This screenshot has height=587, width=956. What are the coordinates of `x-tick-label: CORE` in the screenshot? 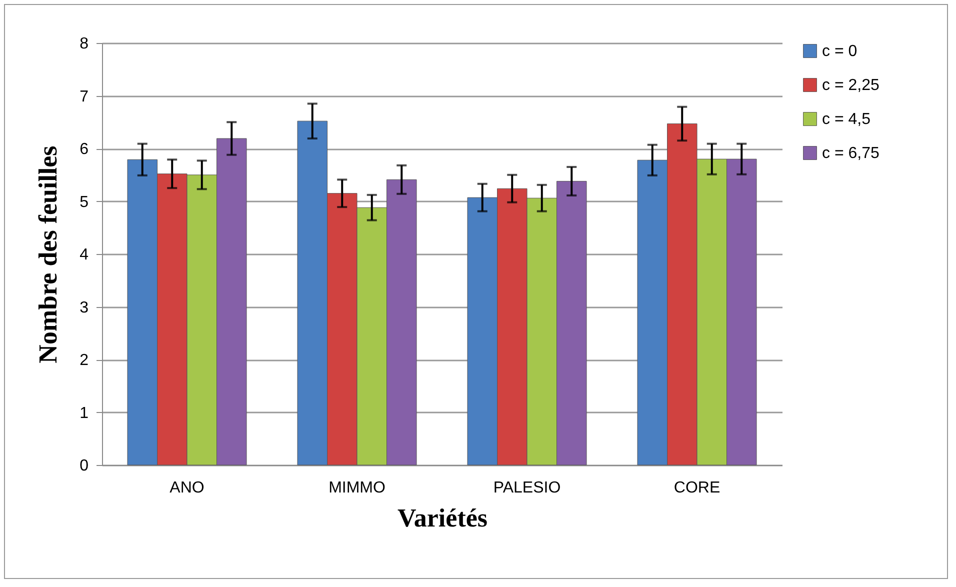 It's located at (697, 488).